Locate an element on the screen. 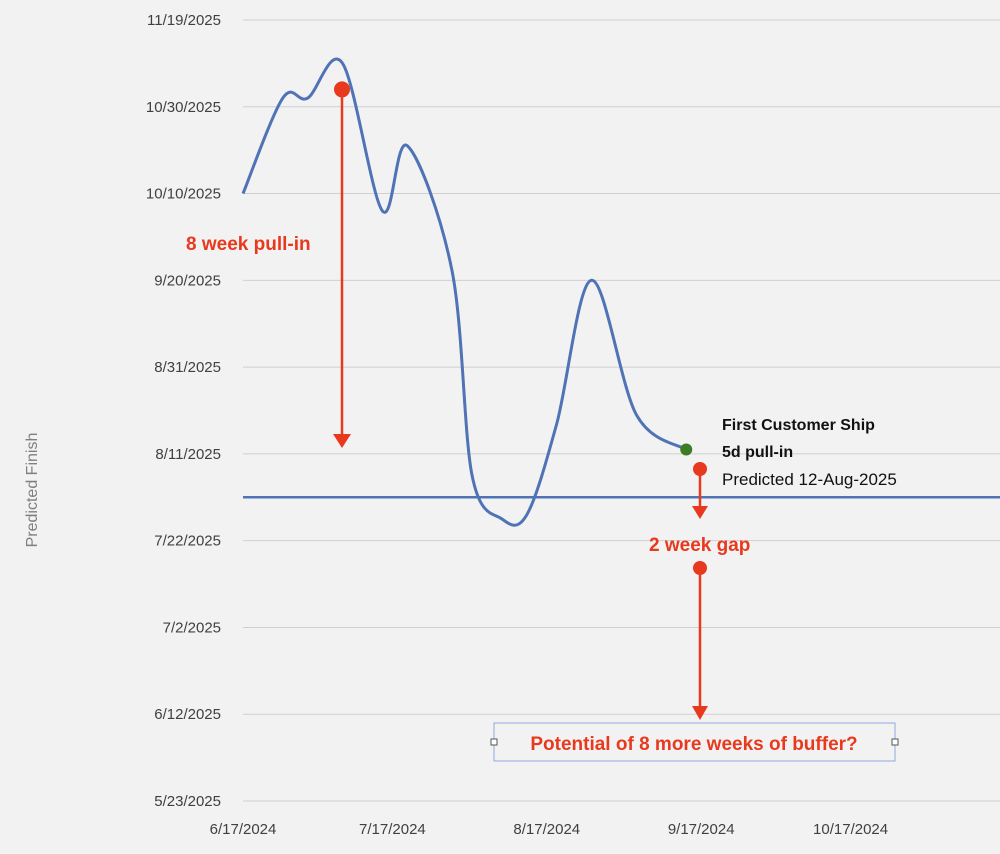 The image size is (1000, 854). gap-arrowhead is located at coordinates (700, 512).